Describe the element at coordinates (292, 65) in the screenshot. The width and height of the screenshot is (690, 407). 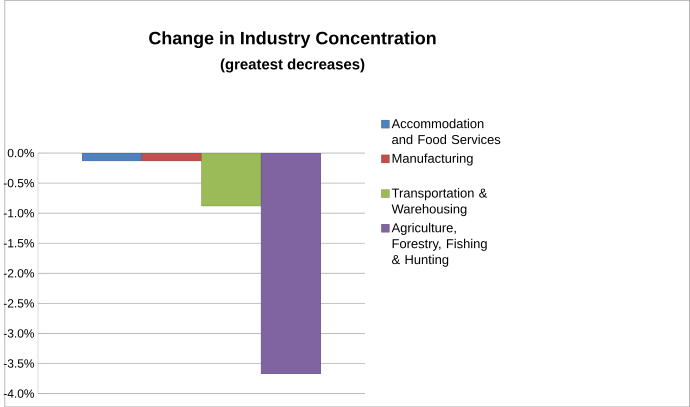
I see `chart-subtitle: (greatest decreases)` at that location.